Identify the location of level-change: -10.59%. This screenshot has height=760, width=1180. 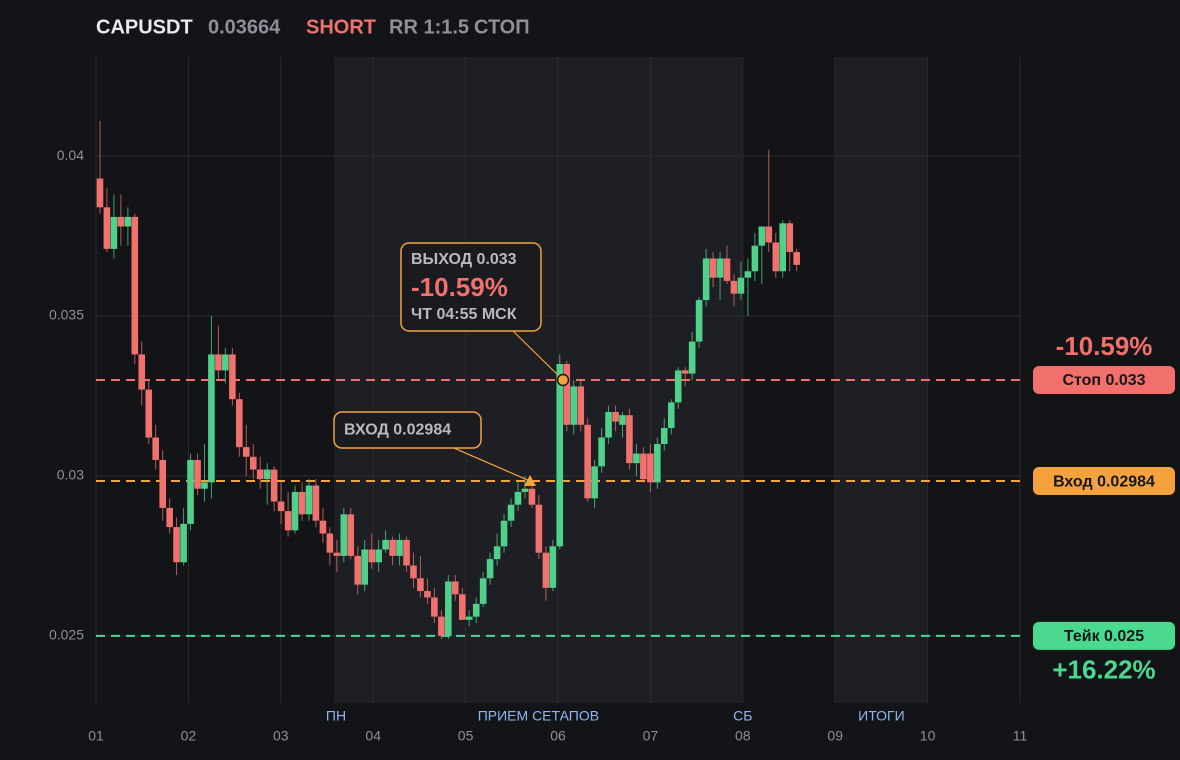
(1104, 346).